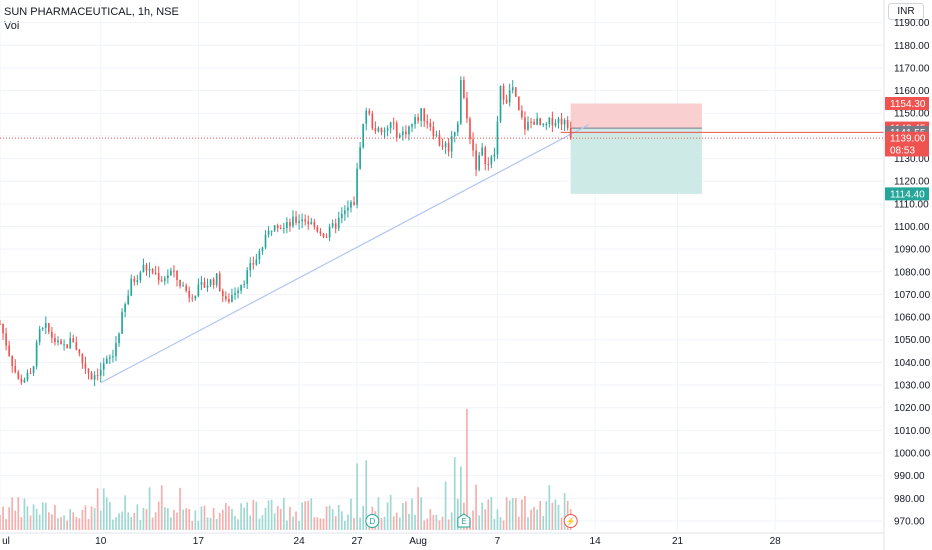 Image resolution: width=932 pixels, height=550 pixels. What do you see at coordinates (442, 539) in the screenshot?
I see `time-axis: ul 10 17 24 27 Aug 7 14 21 28` at bounding box center [442, 539].